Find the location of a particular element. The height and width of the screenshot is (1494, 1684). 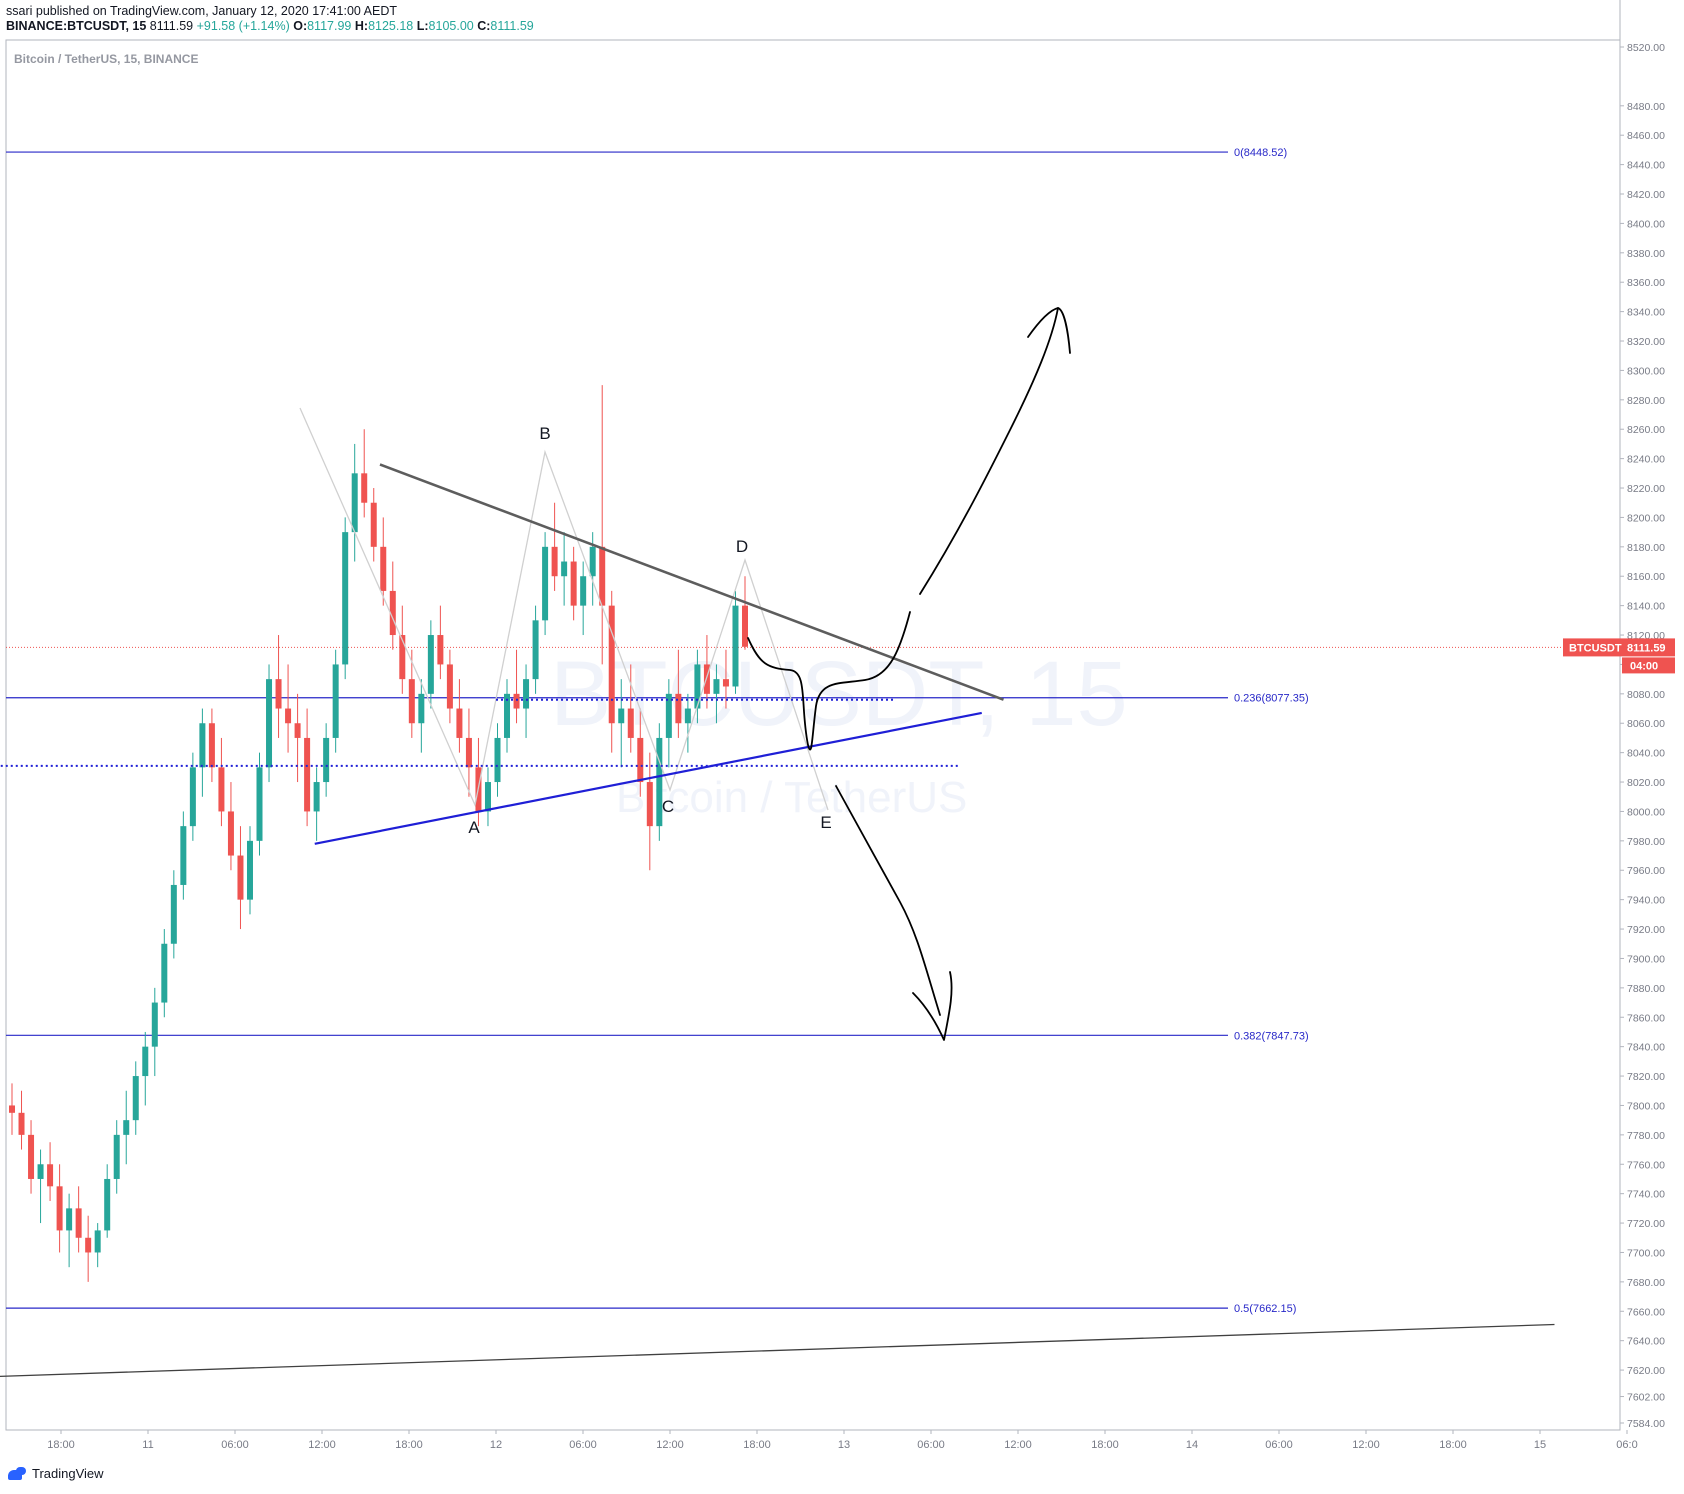

countdown-bg is located at coordinates (1648, 665).